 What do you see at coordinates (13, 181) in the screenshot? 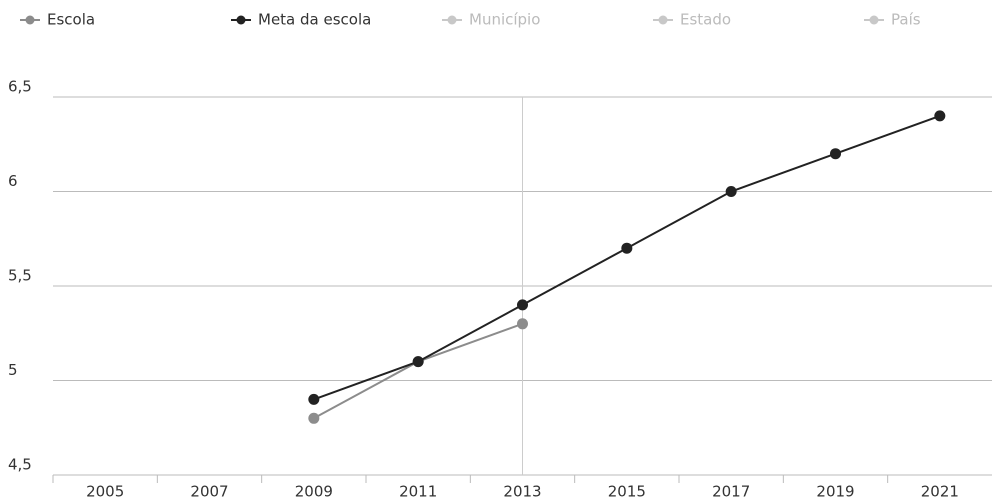
I see `y-tick-label: 6` at bounding box center [13, 181].